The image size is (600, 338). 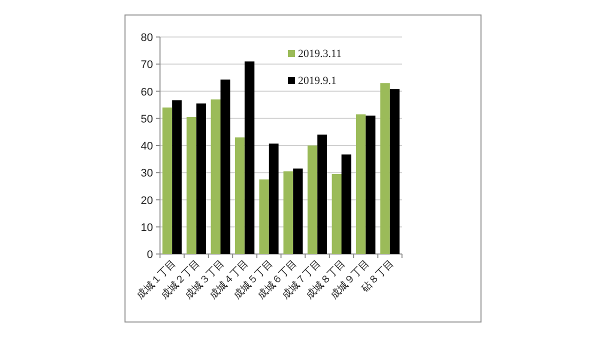 What do you see at coordinates (146, 200) in the screenshot?
I see `y-tick-label: 20` at bounding box center [146, 200].